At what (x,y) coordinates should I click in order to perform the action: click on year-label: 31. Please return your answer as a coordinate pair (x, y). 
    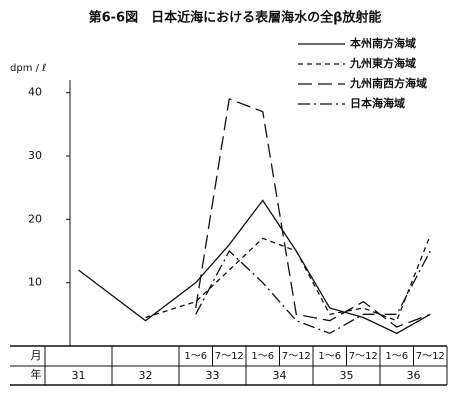
    Looking at the image, I should click on (79, 375).